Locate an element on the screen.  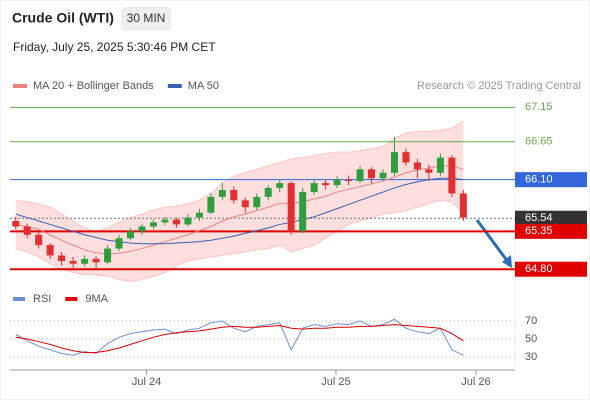
interval-badge is located at coordinates (146, 19).